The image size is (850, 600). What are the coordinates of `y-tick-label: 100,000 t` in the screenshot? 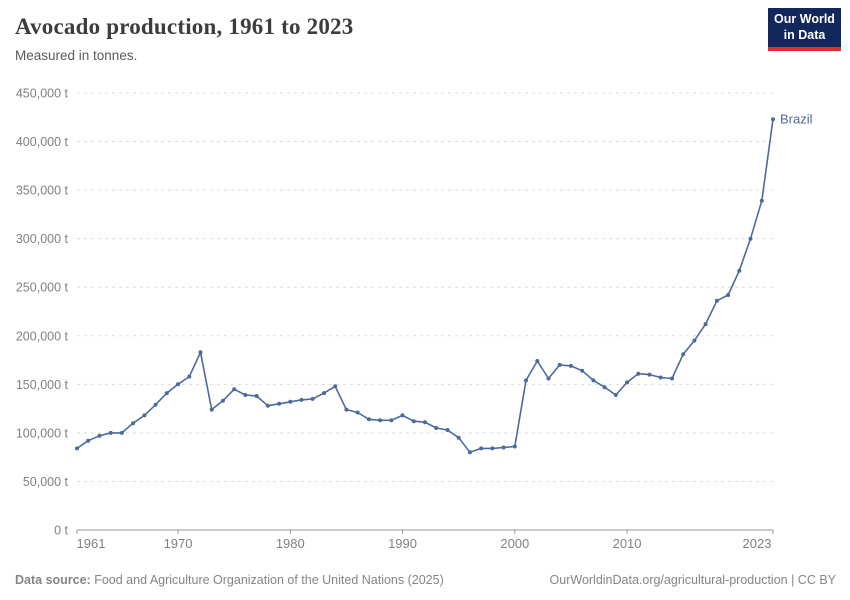 It's located at (42, 433).